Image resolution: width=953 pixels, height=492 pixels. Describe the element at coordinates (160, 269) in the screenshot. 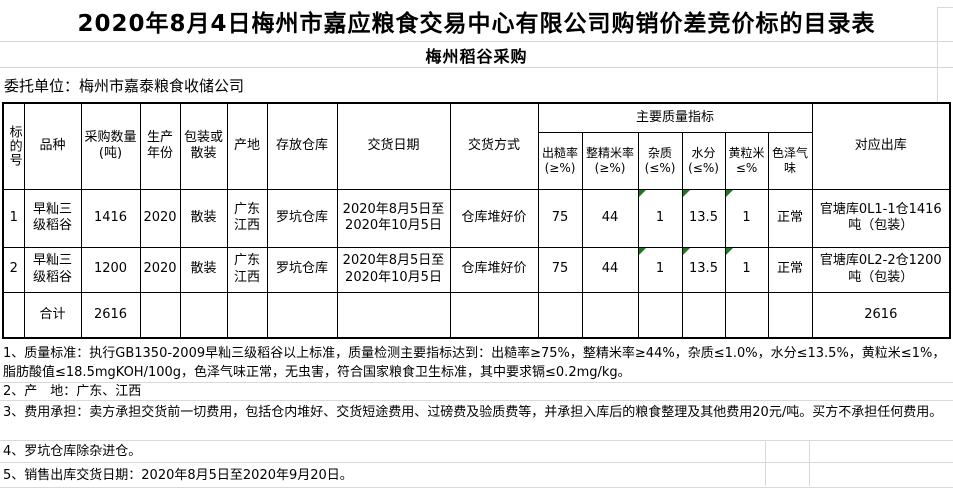

I see `row2-year: 2020` at that location.